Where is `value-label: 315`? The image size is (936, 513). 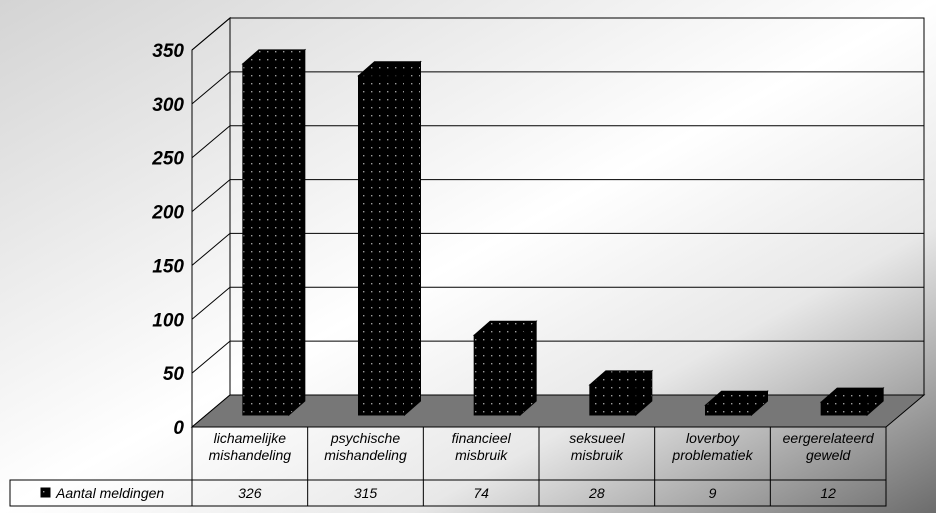 value-label: 315 is located at coordinates (366, 493).